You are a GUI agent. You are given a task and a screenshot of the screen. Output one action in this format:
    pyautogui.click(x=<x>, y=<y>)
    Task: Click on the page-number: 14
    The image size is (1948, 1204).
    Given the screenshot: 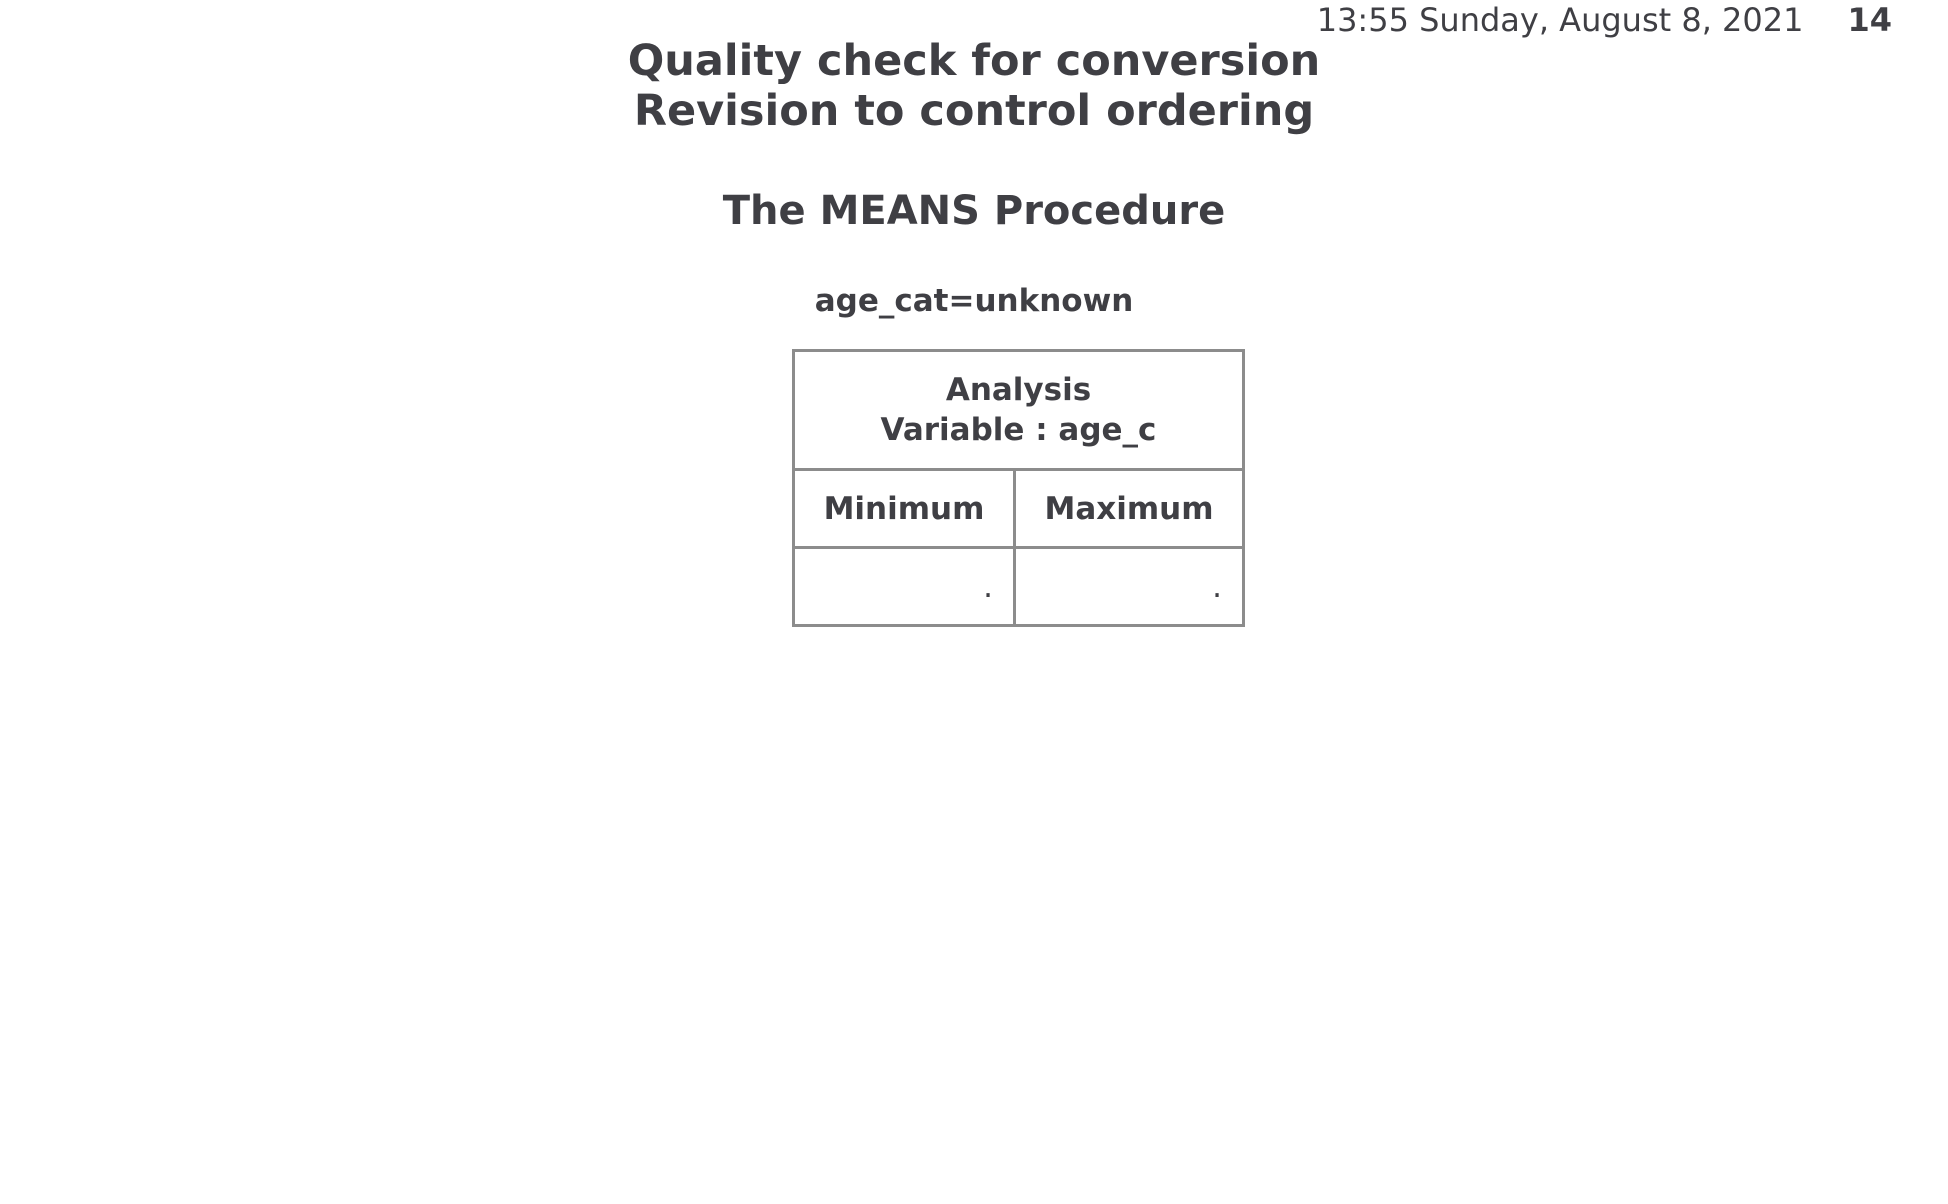 What is the action you would take?
    pyautogui.click(x=1869, y=20)
    